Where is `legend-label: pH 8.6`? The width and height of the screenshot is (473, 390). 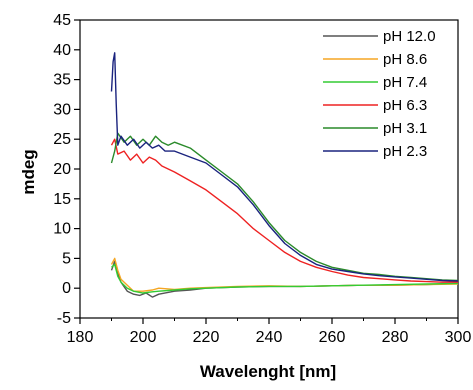
legend-label: pH 8.6 is located at coordinates (405, 59).